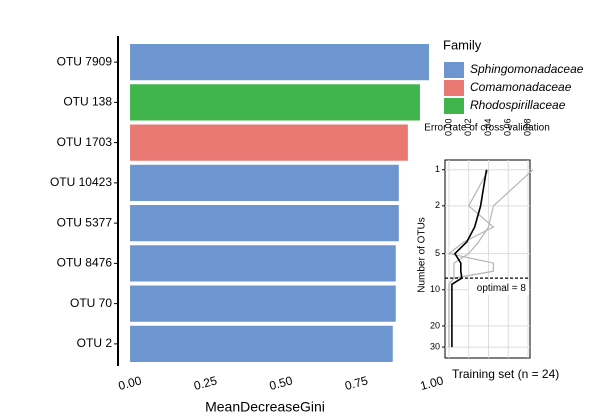 The image size is (598, 418). What do you see at coordinates (95, 343) in the screenshot?
I see `y-tick-label: OTU 2` at bounding box center [95, 343].